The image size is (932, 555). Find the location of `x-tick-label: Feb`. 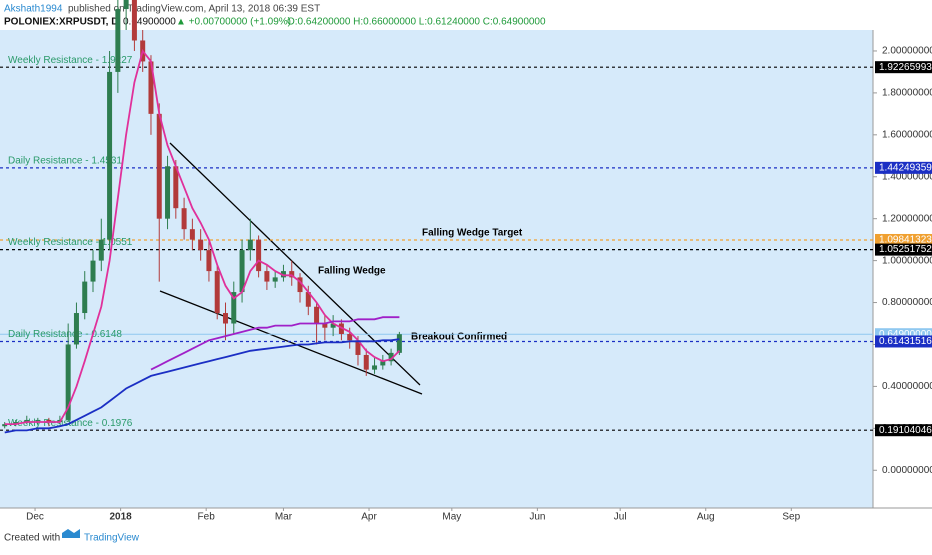

x-tick-label: Feb is located at coordinates (207, 517).